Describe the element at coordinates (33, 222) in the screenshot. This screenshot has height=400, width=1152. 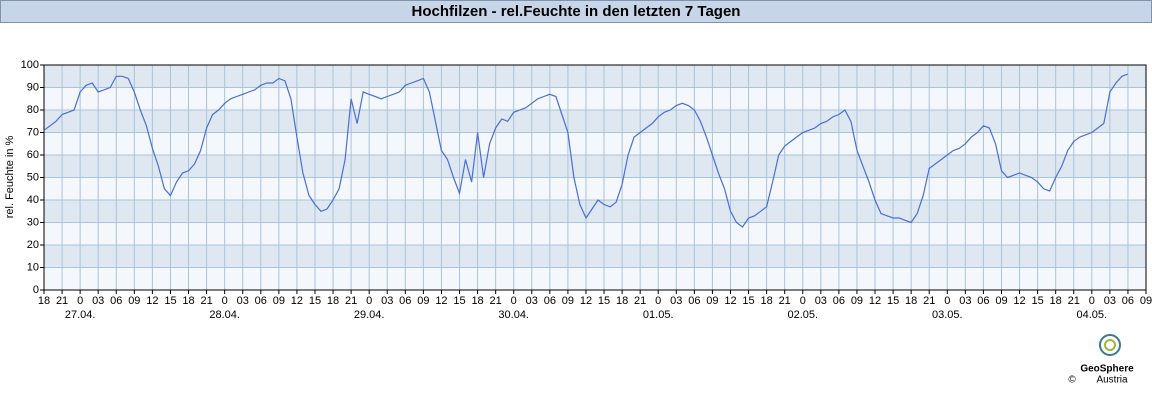
I see `y-tick-label: 30` at that location.